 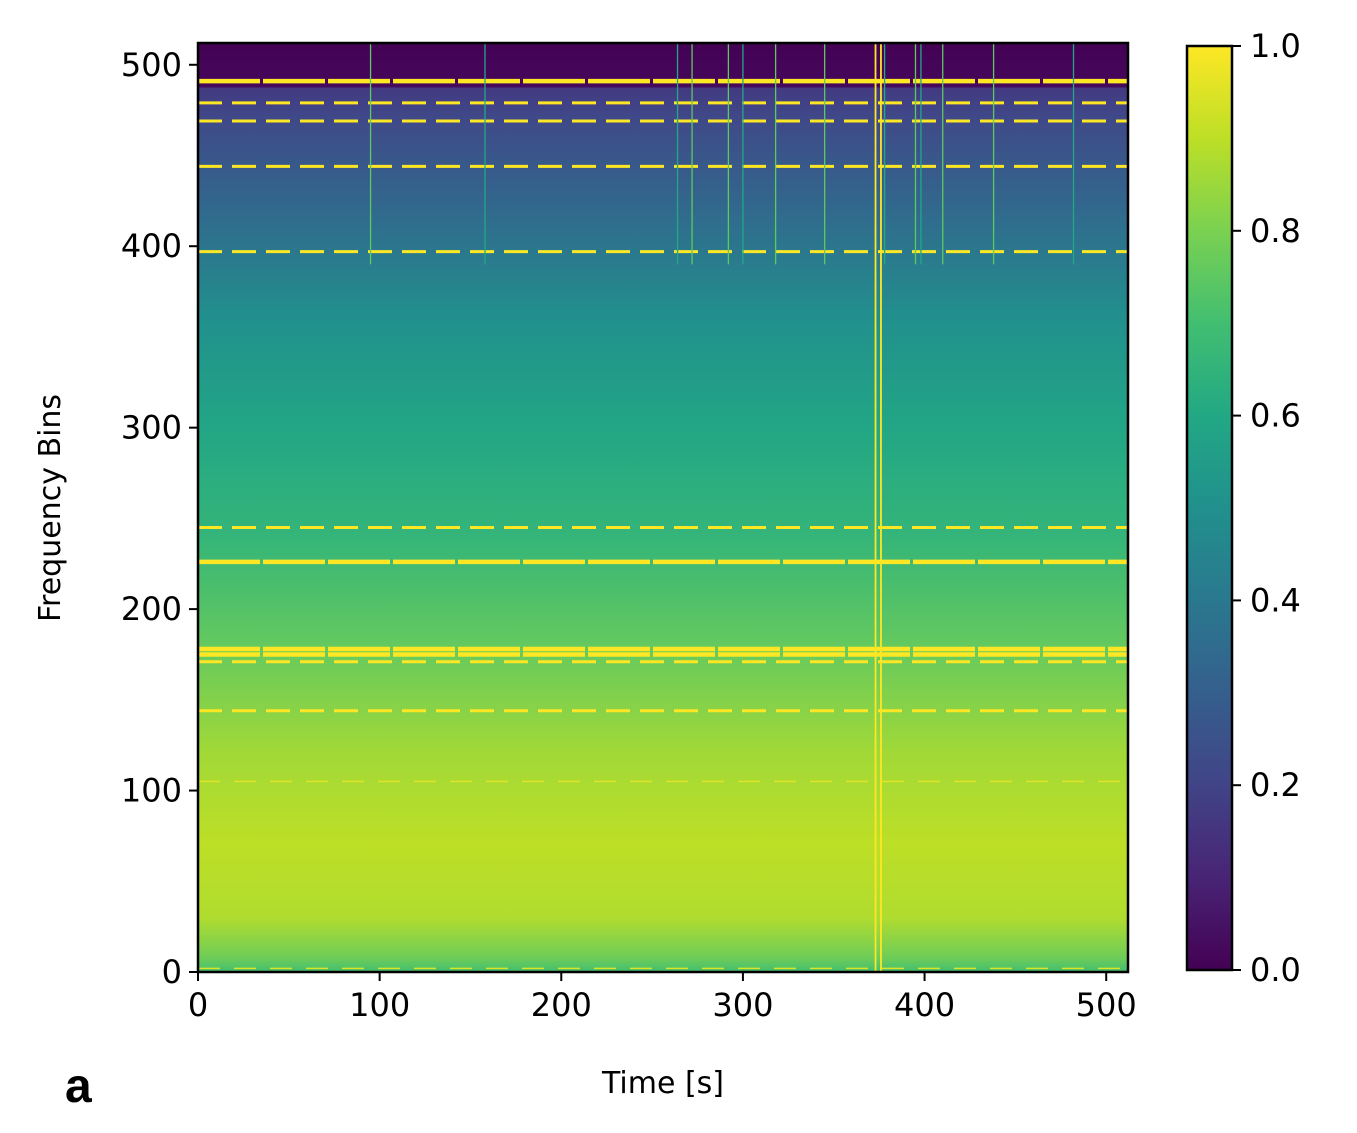 What do you see at coordinates (151, 428) in the screenshot?
I see `y-tick-label: 300` at bounding box center [151, 428].